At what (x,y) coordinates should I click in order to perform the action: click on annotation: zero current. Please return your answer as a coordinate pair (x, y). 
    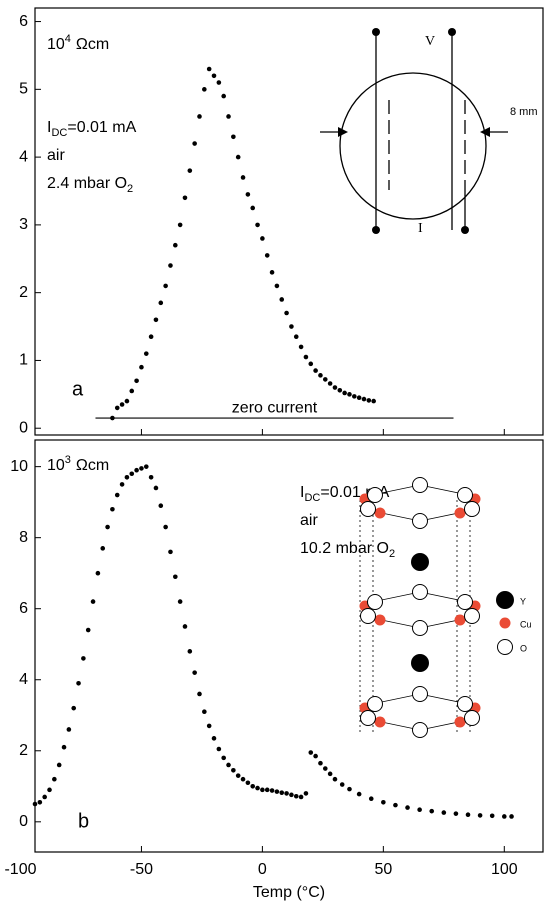
    Looking at the image, I should click on (275, 407).